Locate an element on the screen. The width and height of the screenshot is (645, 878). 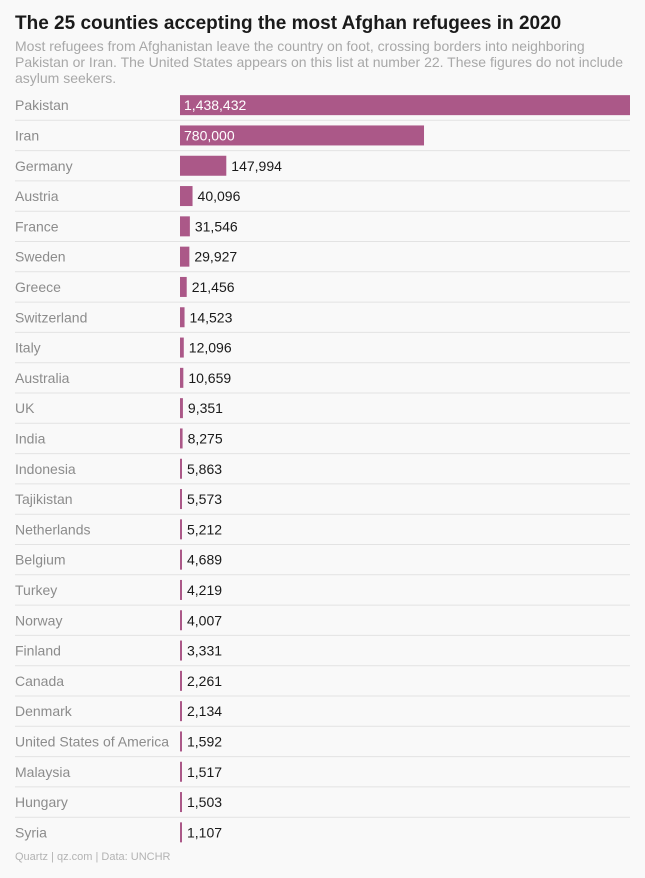
category-label: Hungary is located at coordinates (41, 802).